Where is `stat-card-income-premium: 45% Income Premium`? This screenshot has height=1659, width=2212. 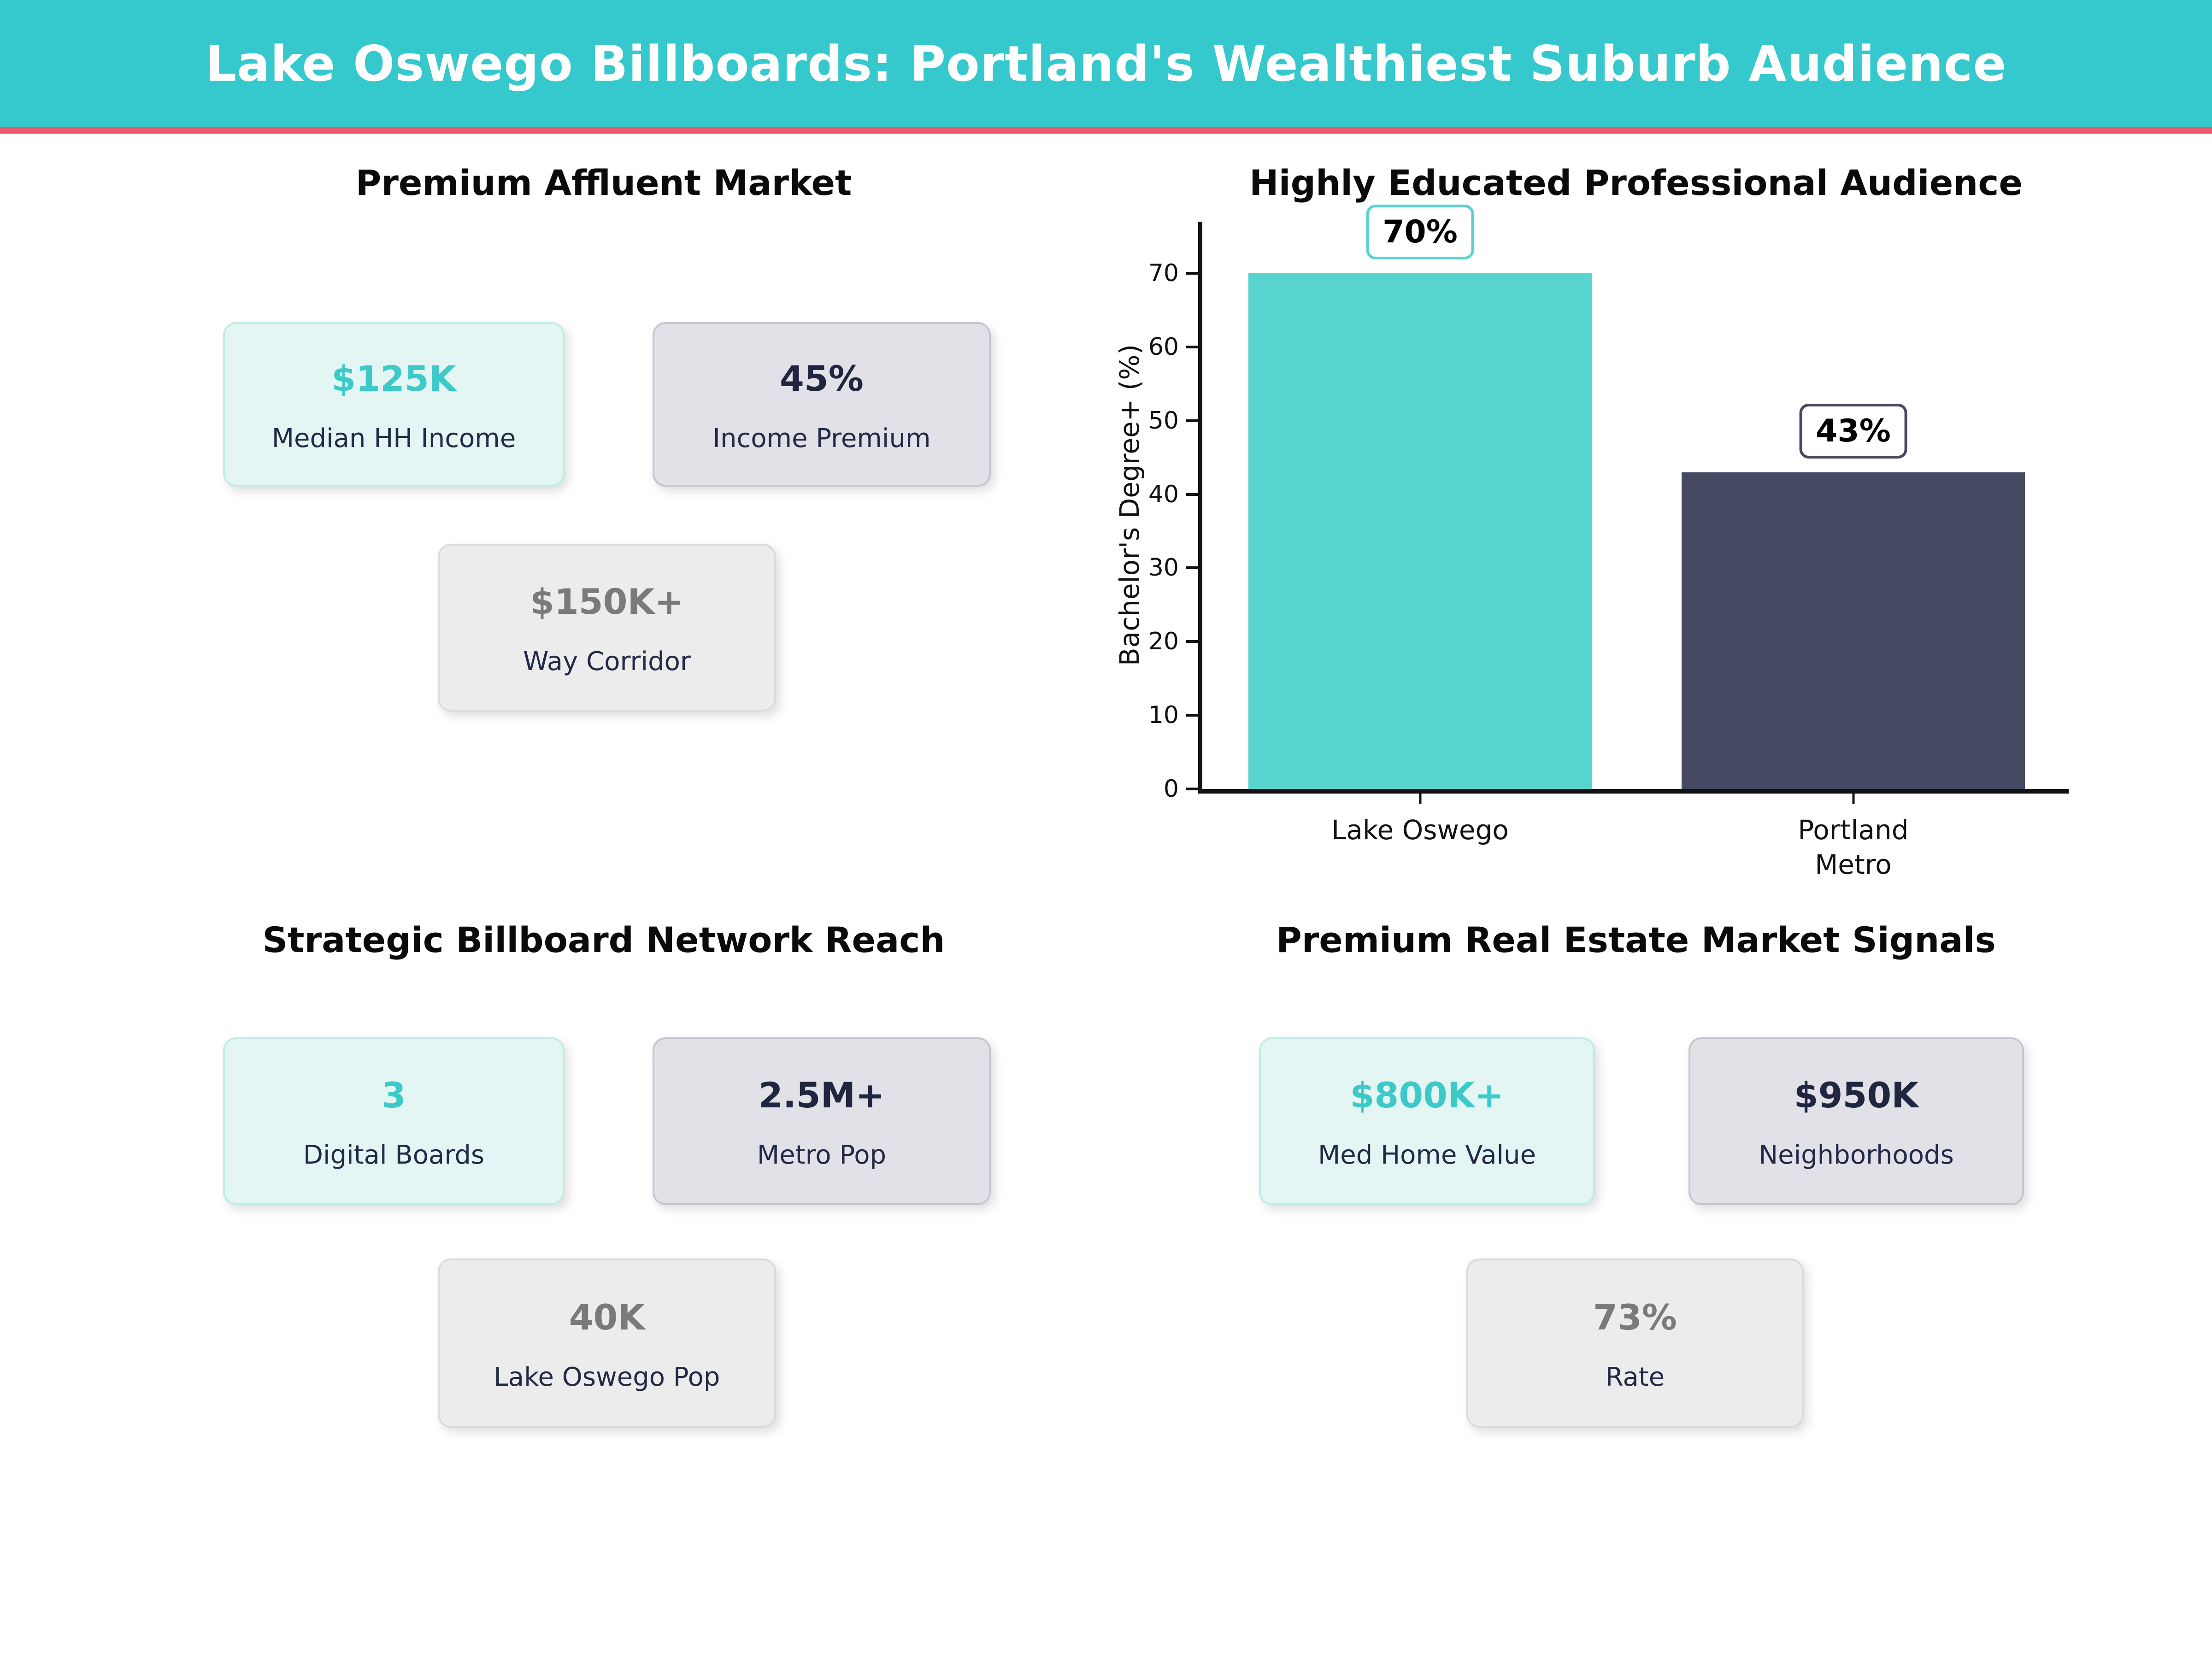
stat-card-income-premium: 45% Income Premium is located at coordinates (822, 404).